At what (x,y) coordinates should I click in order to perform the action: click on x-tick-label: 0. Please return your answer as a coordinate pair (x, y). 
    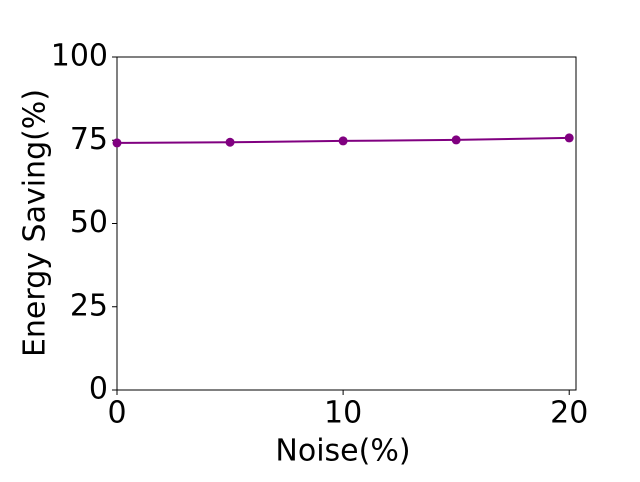
    Looking at the image, I should click on (116, 413).